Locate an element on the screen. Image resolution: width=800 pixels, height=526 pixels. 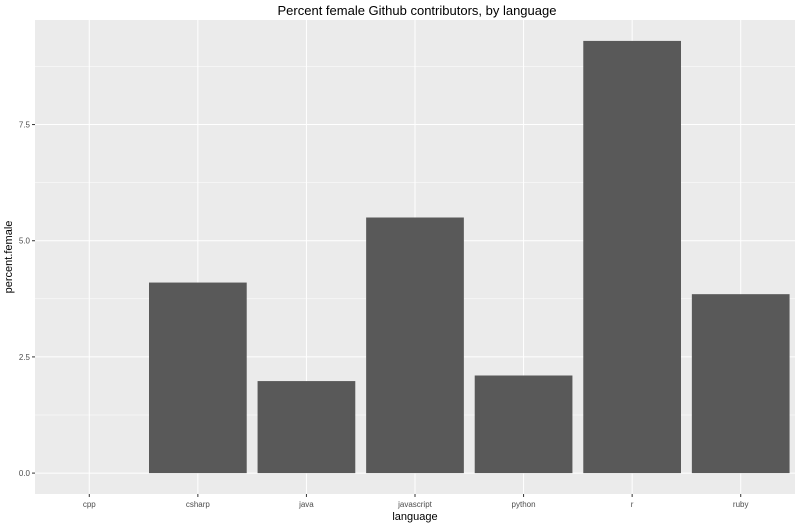
y-tick-label: 5.0 is located at coordinates (25, 241).